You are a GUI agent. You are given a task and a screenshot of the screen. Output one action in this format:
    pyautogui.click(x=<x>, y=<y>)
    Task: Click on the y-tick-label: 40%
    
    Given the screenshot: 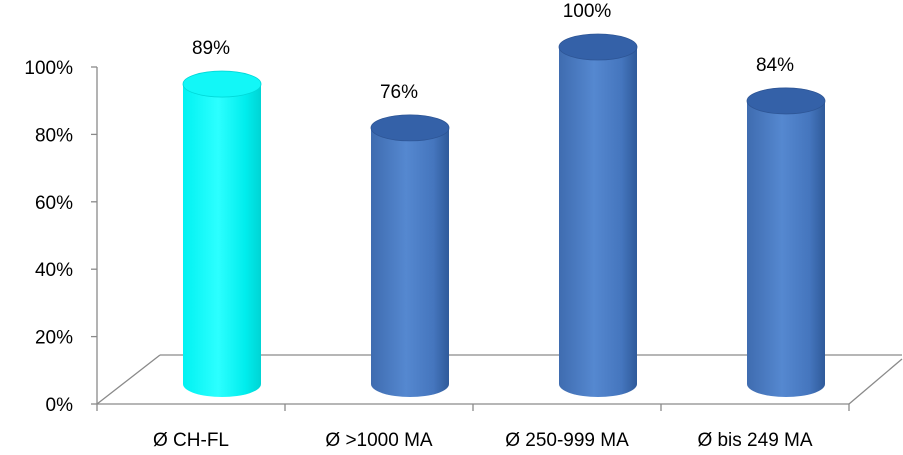 What is the action you would take?
    pyautogui.click(x=54, y=270)
    